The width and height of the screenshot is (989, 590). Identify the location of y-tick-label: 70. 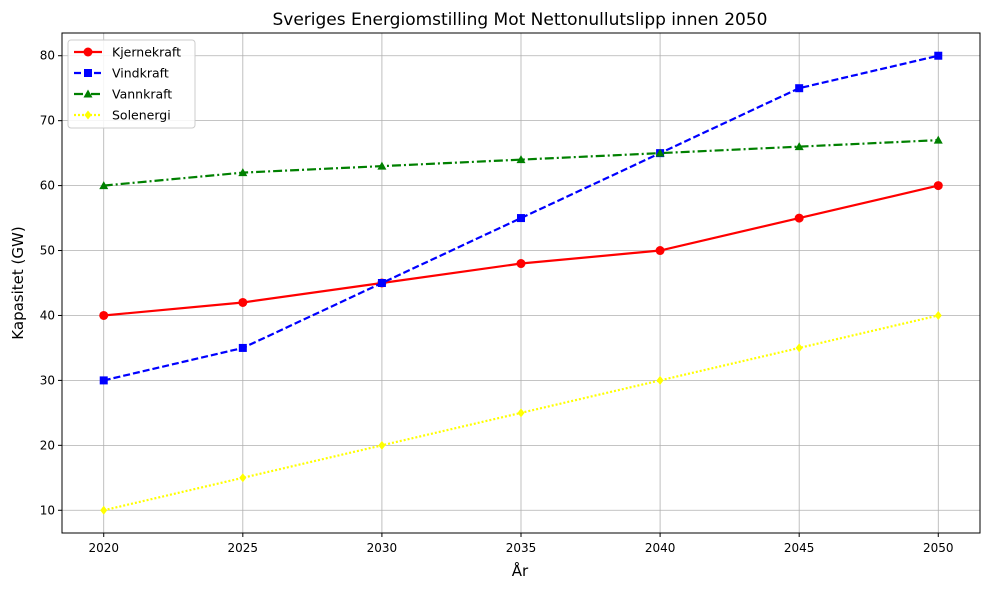
(47, 121).